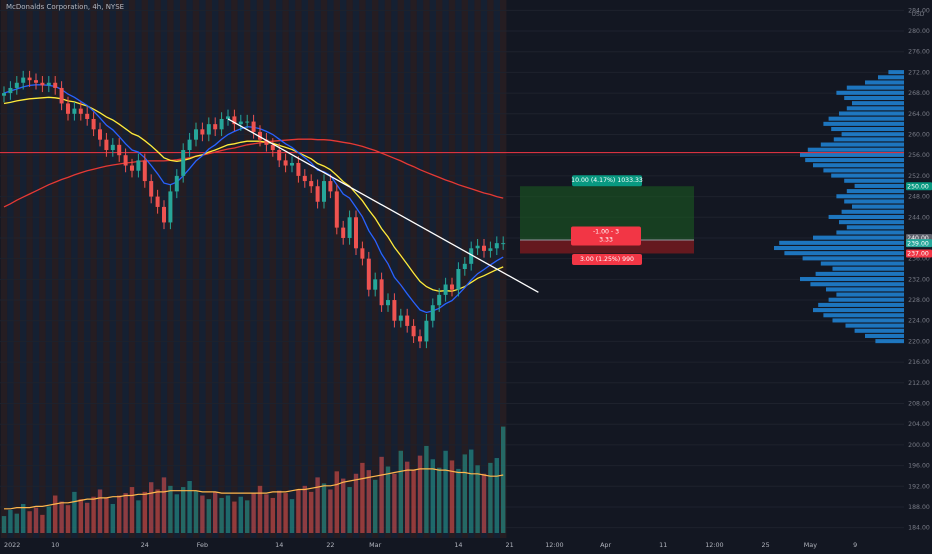 This screenshot has height=554, width=932. I want to click on trendline, so click(383, 205).